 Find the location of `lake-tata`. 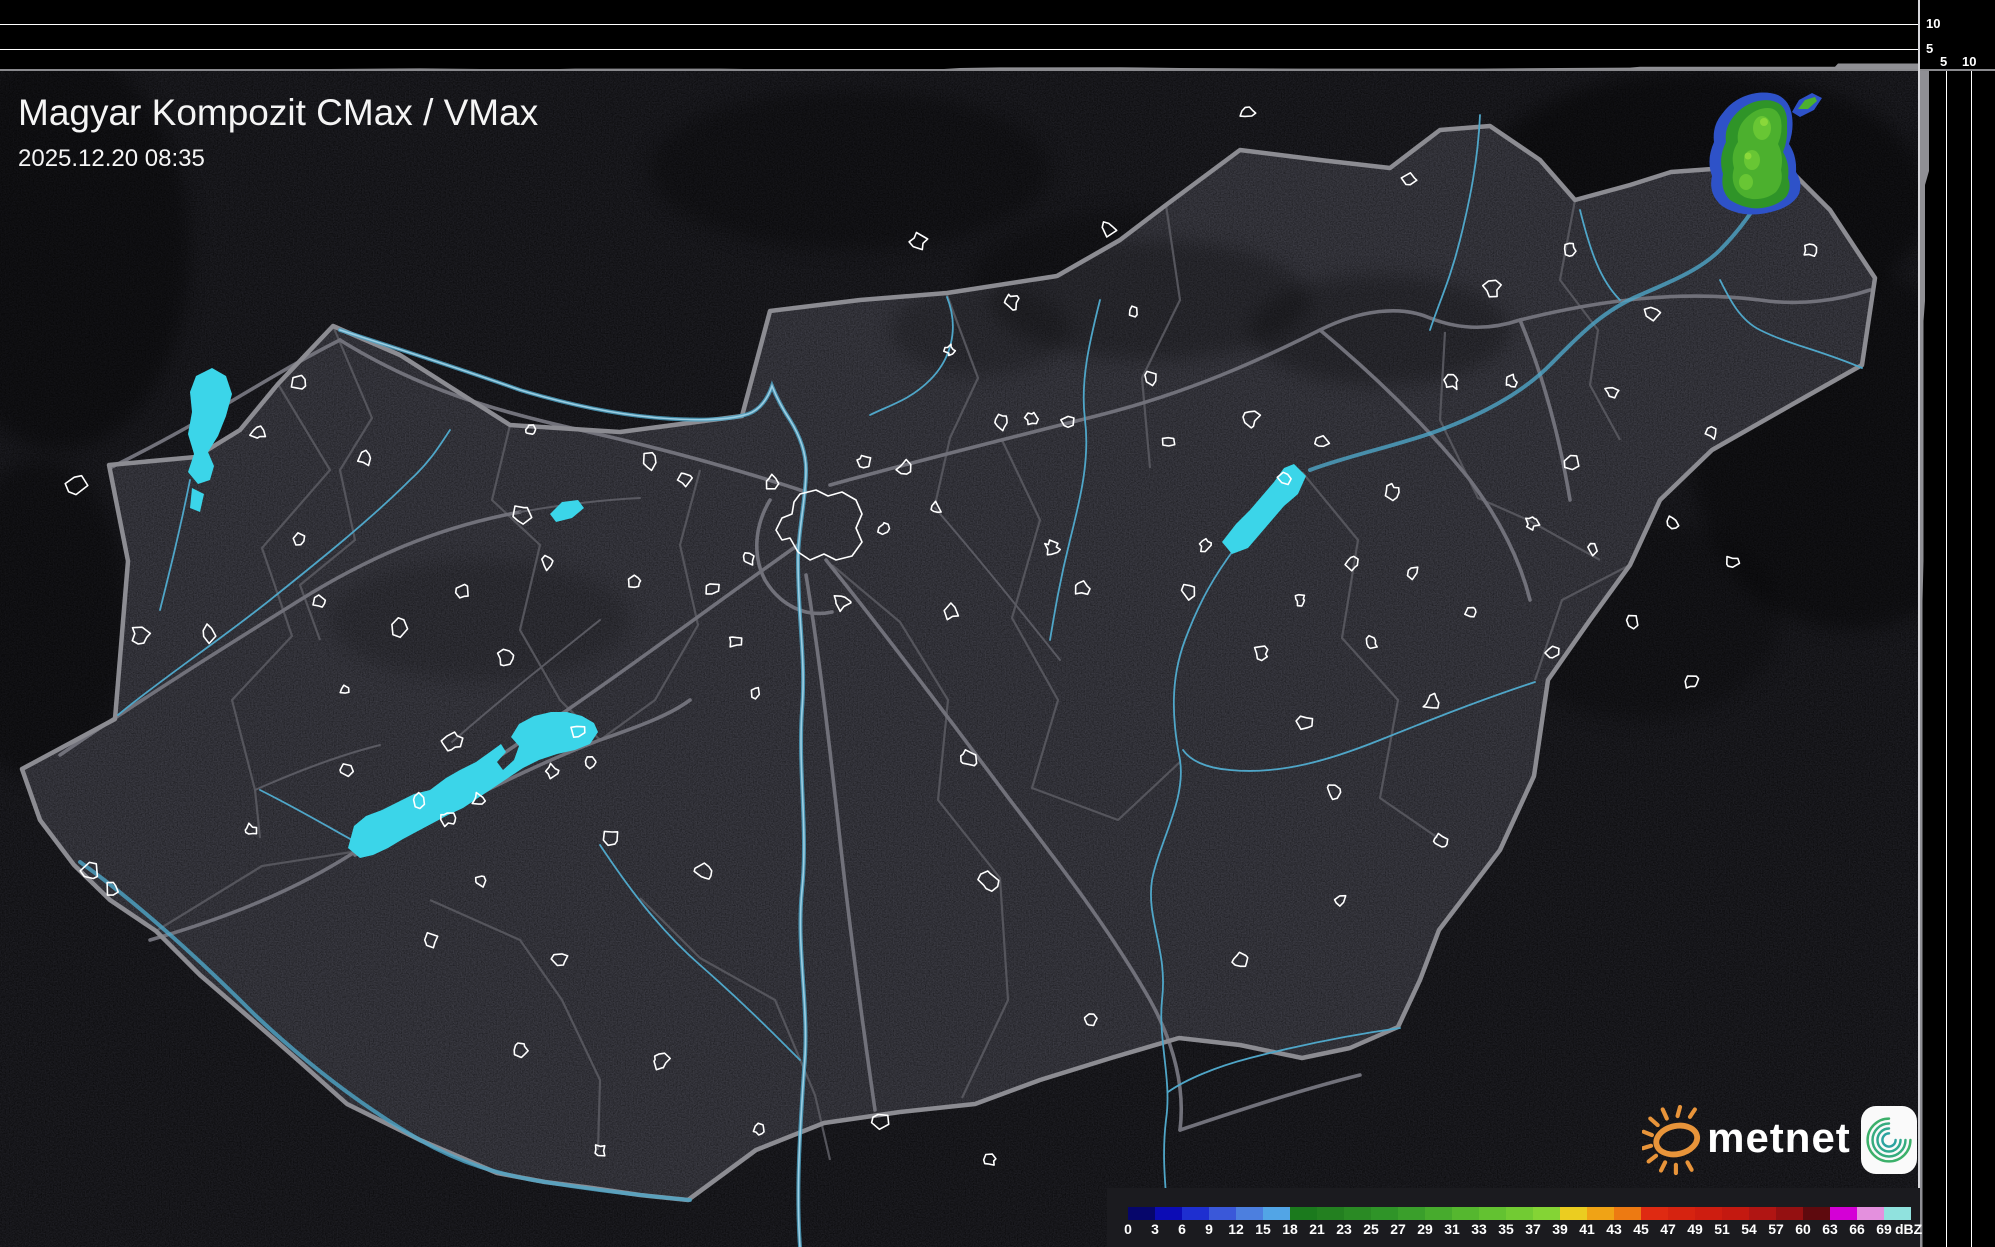

lake-tata is located at coordinates (567, 511).